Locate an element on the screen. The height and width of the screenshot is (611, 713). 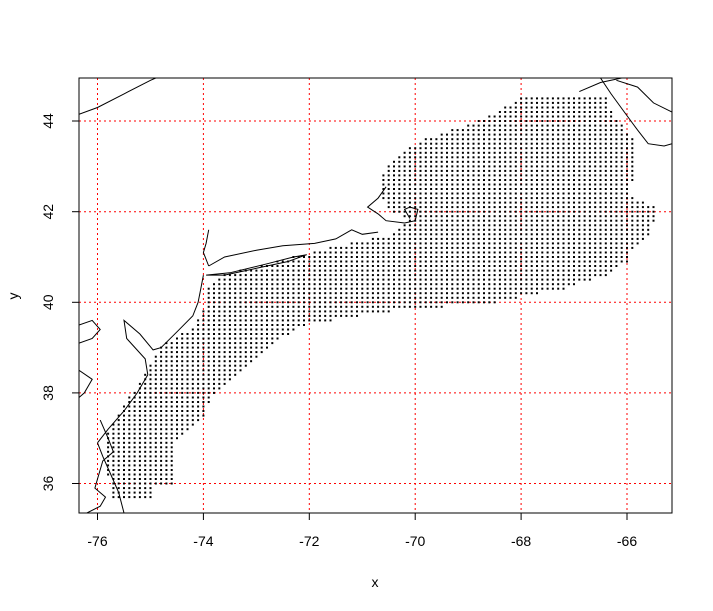
grid-point-1930 is located at coordinates (595, 216).